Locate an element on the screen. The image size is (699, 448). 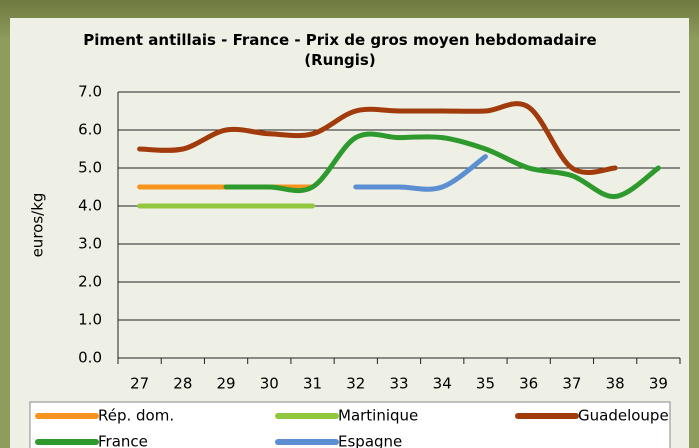
y-tick-label: 0.0 is located at coordinates (90, 358).